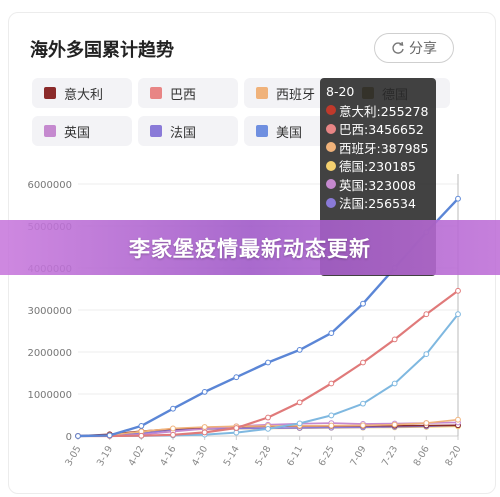 Image resolution: width=500 pixels, height=497 pixels. I want to click on x-tick-label: 8-20, so click(453, 456).